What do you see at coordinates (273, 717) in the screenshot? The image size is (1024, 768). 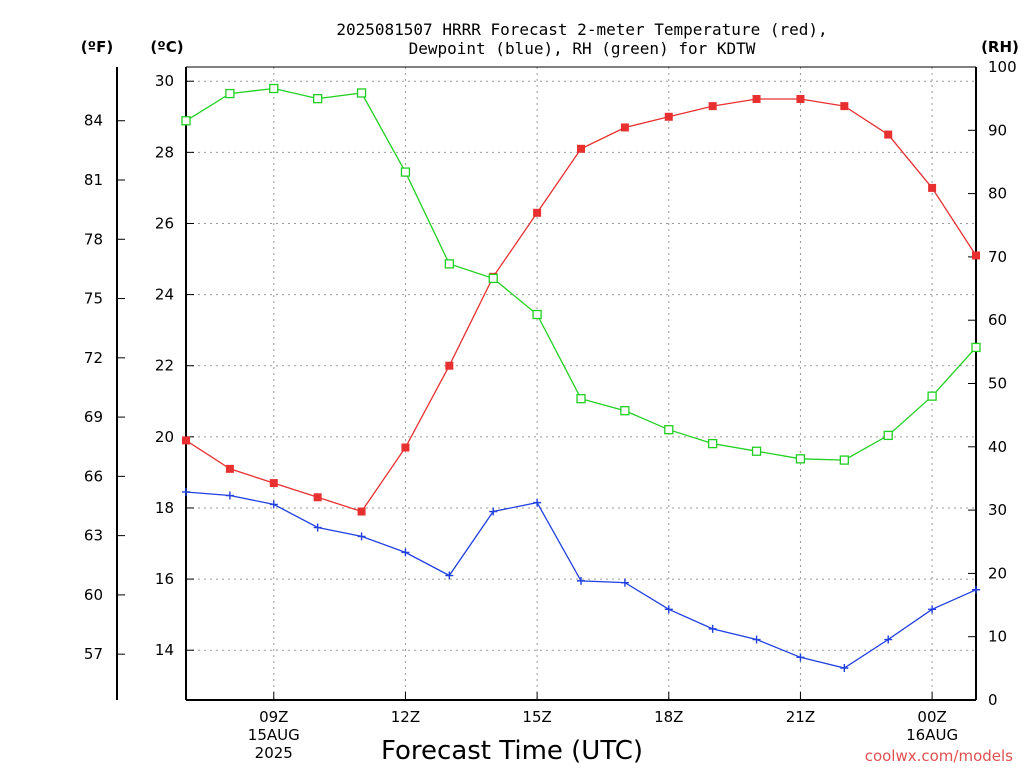 I see `x-tick-label-9-0: 09Z` at bounding box center [273, 717].